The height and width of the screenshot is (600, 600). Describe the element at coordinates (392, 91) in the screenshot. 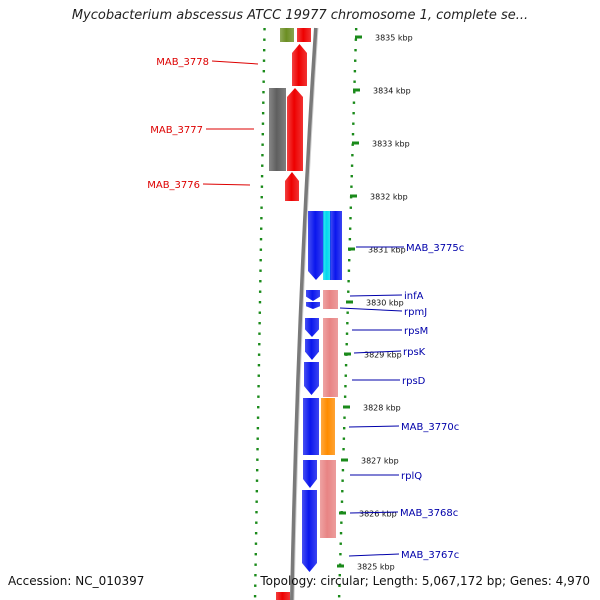

I see `scale-tick-label: 3834 kbp` at that location.